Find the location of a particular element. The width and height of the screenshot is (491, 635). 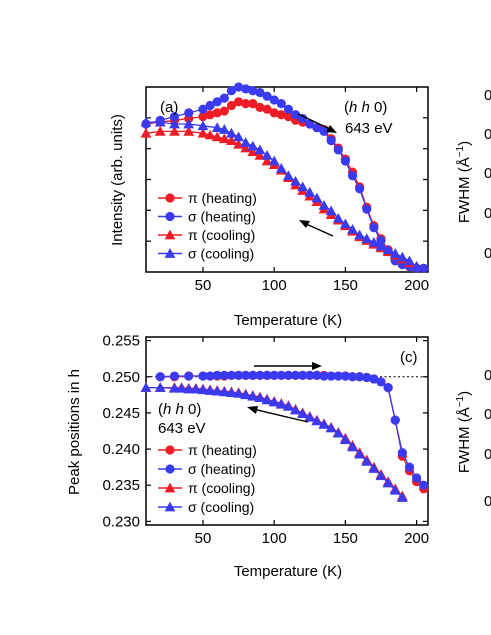

panel-a-legend-label: σ (heating) is located at coordinates (222, 217).